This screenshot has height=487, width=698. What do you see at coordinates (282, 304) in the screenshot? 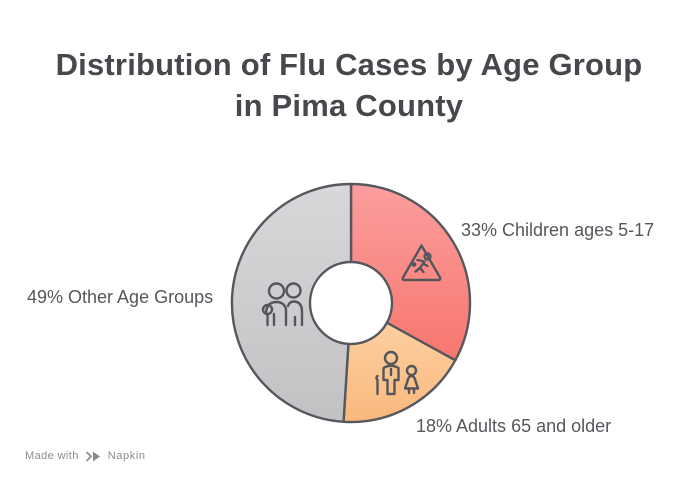
I see `people-group-icon` at bounding box center [282, 304].